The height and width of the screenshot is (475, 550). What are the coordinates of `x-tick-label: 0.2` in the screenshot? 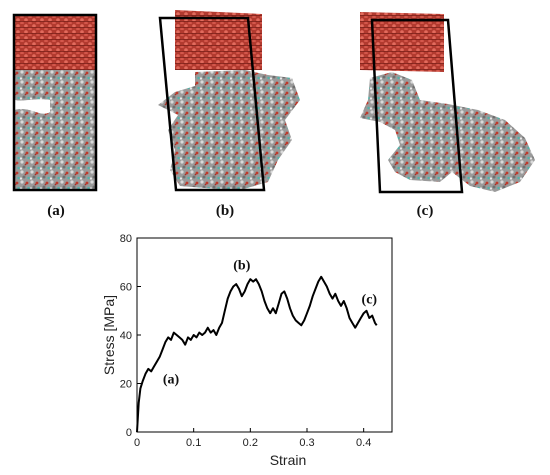 It's located at (250, 443).